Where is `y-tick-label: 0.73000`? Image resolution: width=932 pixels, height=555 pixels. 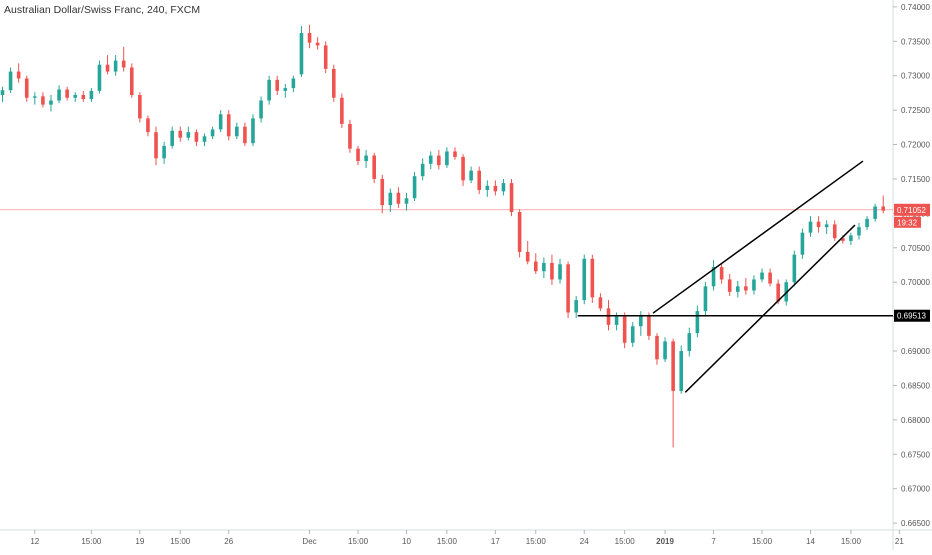
y-tick-label: 0.73000 is located at coordinates (915, 76).